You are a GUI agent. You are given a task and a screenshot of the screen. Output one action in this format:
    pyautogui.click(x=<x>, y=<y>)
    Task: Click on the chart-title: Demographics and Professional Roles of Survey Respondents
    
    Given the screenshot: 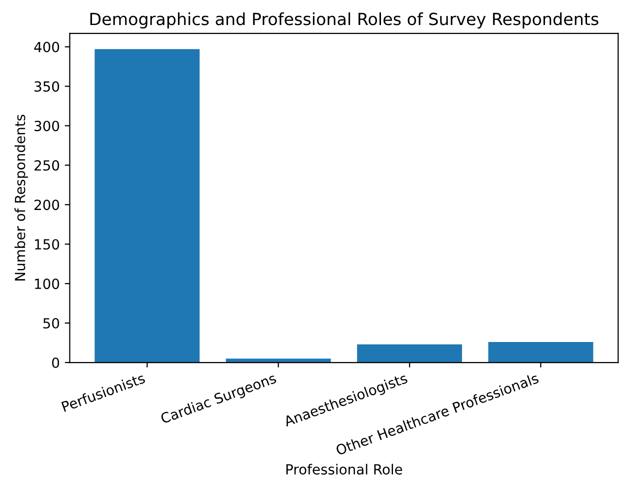 What is the action you would take?
    pyautogui.click(x=344, y=20)
    